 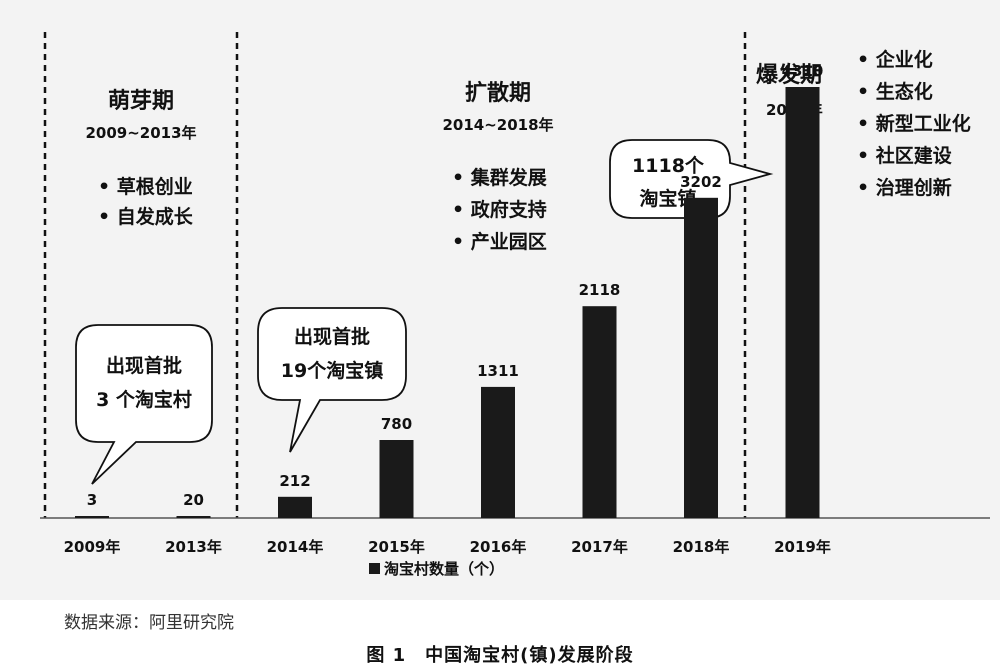 What do you see at coordinates (701, 547) in the screenshot?
I see `x-tick-label-6: 2018年` at bounding box center [701, 547].